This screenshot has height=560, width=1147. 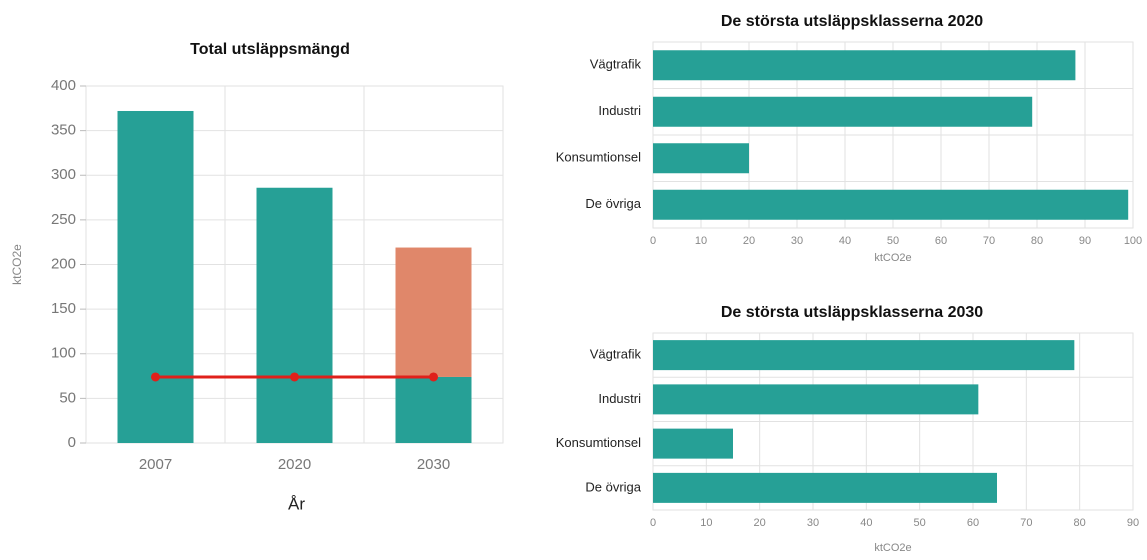 What do you see at coordinates (67, 397) in the screenshot?
I see `y-tick-label: 50` at bounding box center [67, 397].